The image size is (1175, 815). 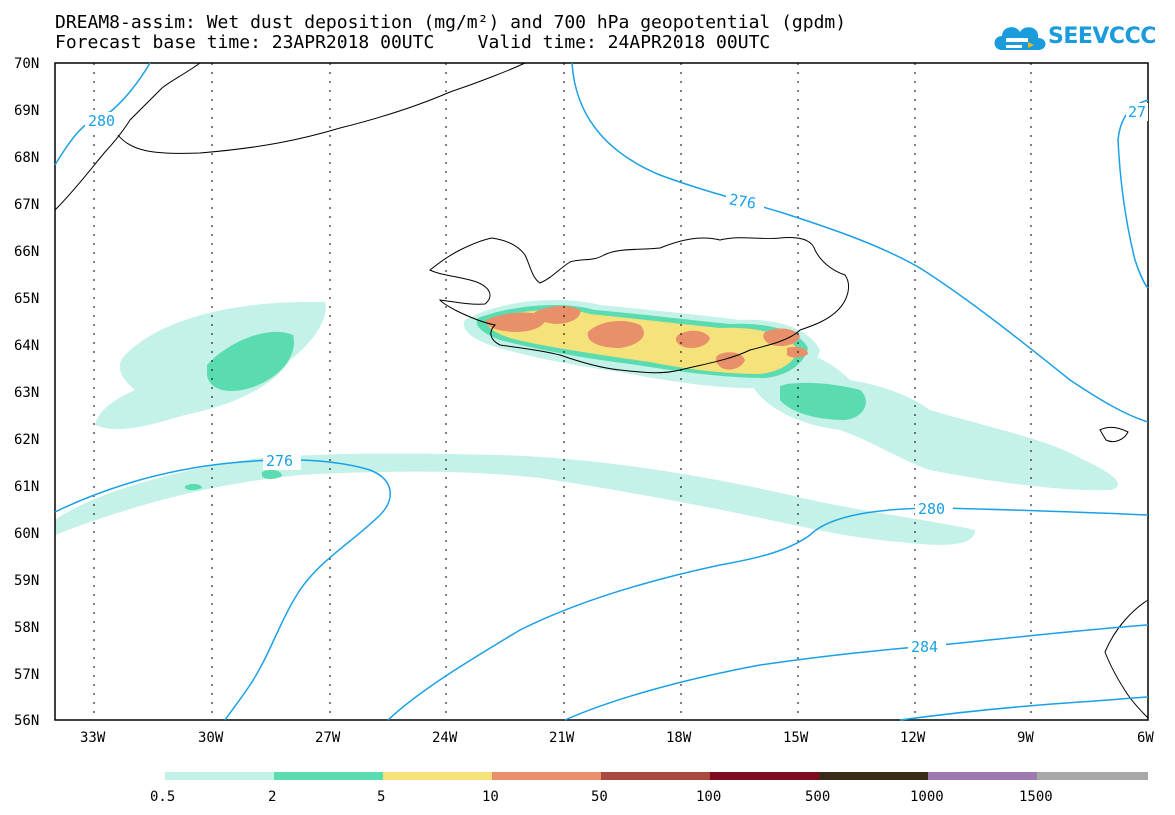 I want to click on lat-label: 66N, so click(x=26, y=252).